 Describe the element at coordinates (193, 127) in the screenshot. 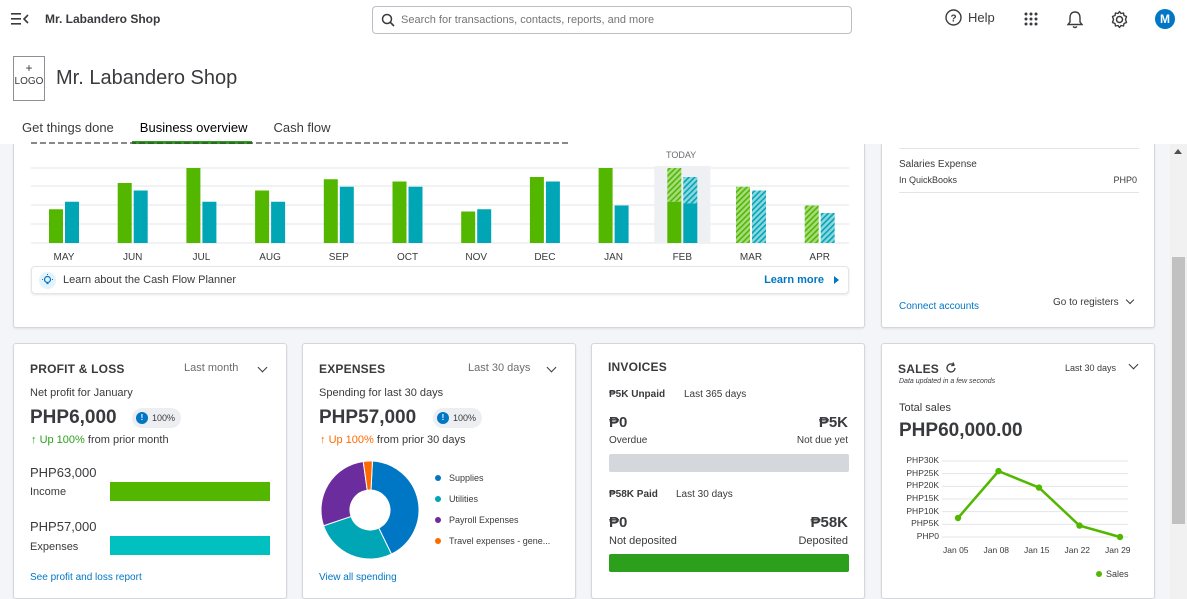

I see `tab-business-overview: Business overview` at that location.